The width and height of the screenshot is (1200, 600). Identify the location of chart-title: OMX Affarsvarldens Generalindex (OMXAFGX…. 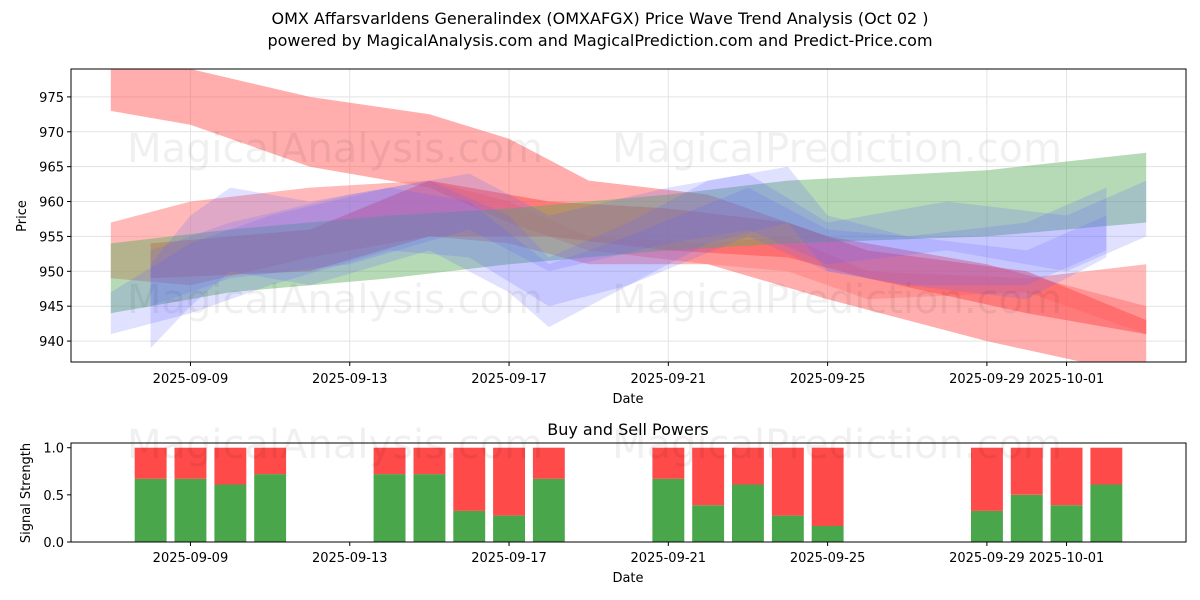
(600, 18).